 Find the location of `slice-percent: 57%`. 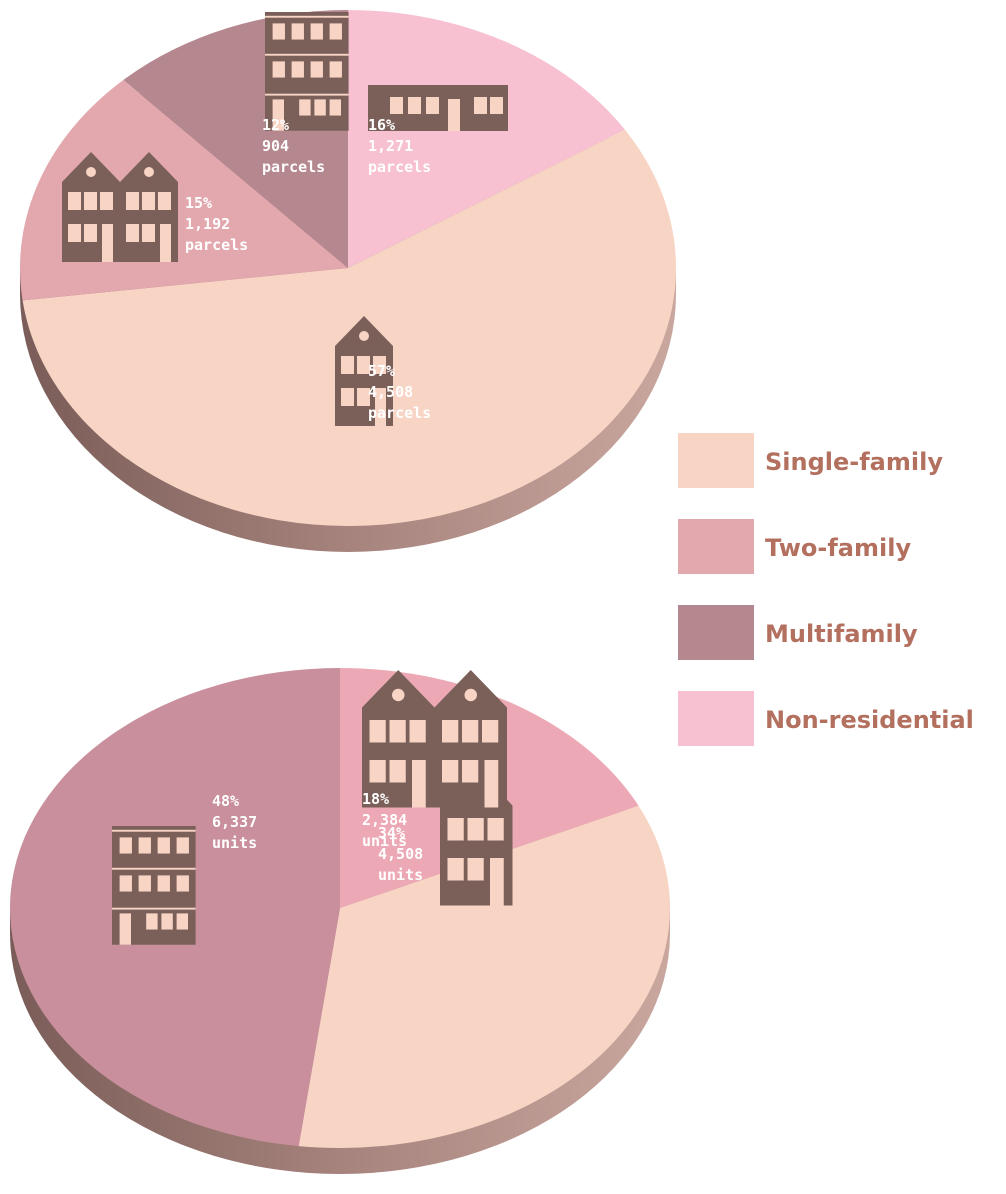

slice-percent: 57% is located at coordinates (381, 371).